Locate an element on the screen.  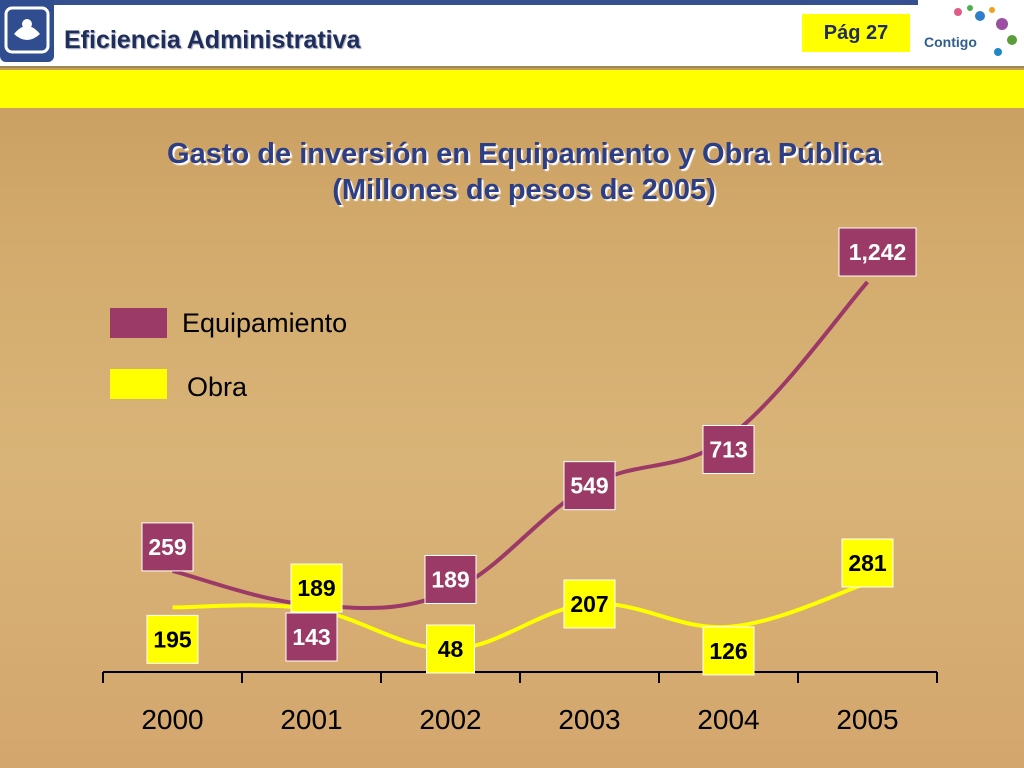
data-label-equipamiento: 143 is located at coordinates (311, 637).